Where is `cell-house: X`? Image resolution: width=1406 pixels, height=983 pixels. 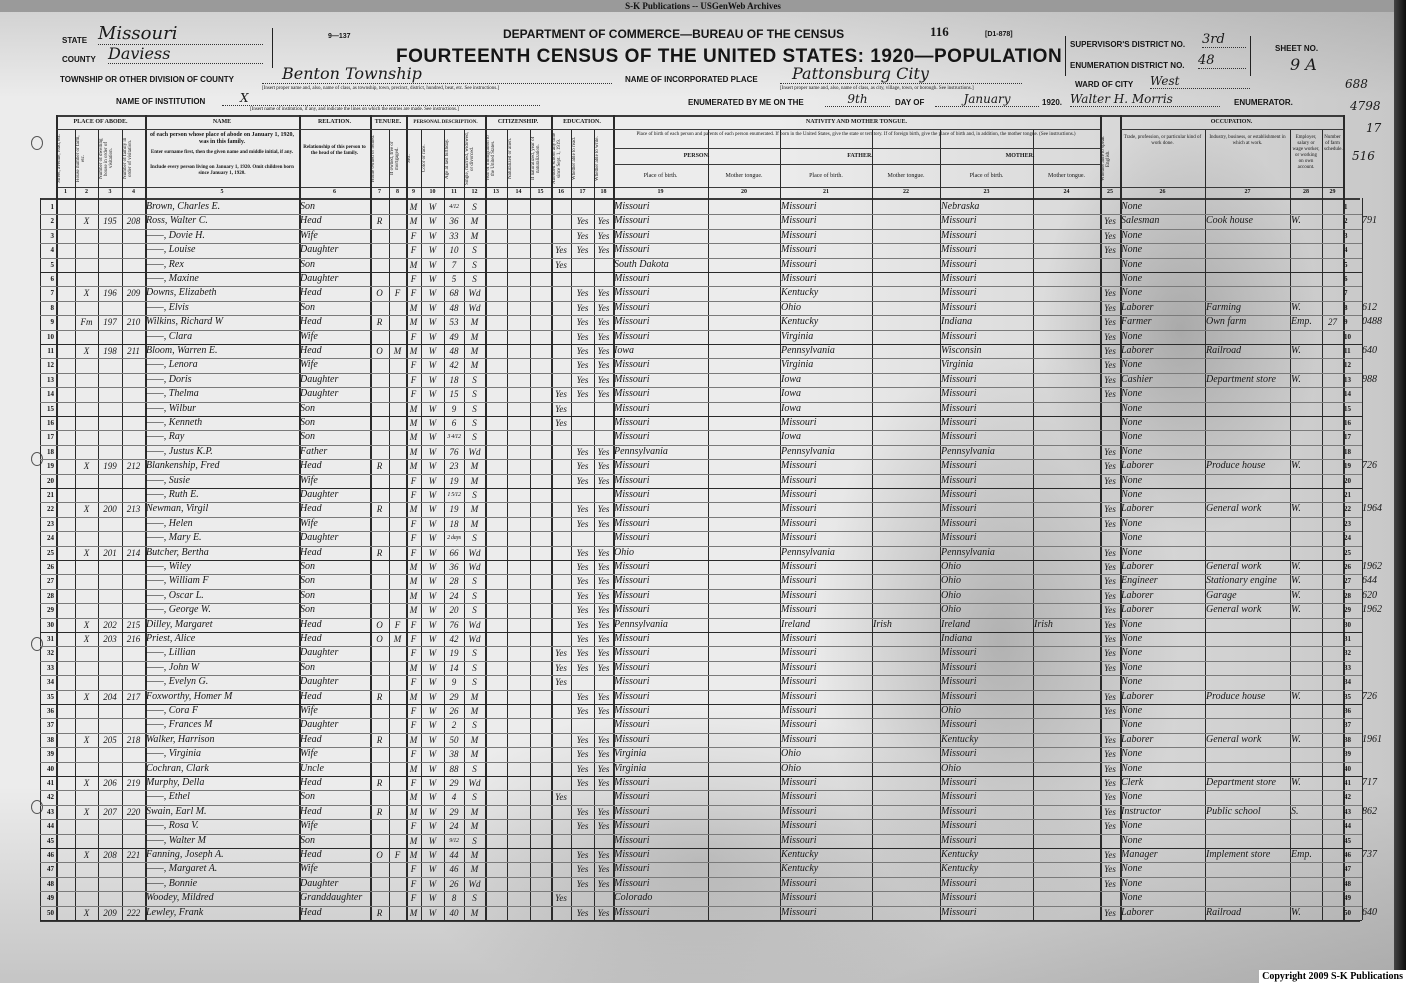 cell-house: X is located at coordinates (86, 509).